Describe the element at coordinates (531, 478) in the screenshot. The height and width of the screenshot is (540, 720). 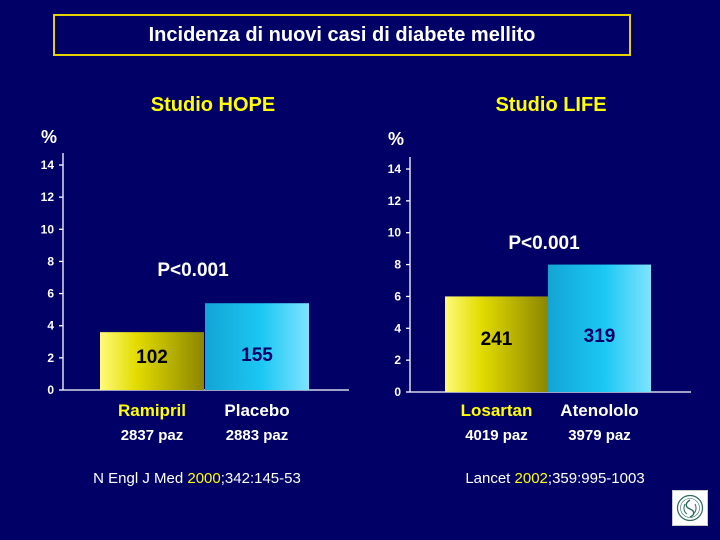
I see `chart-1-reference-part: 2002` at that location.